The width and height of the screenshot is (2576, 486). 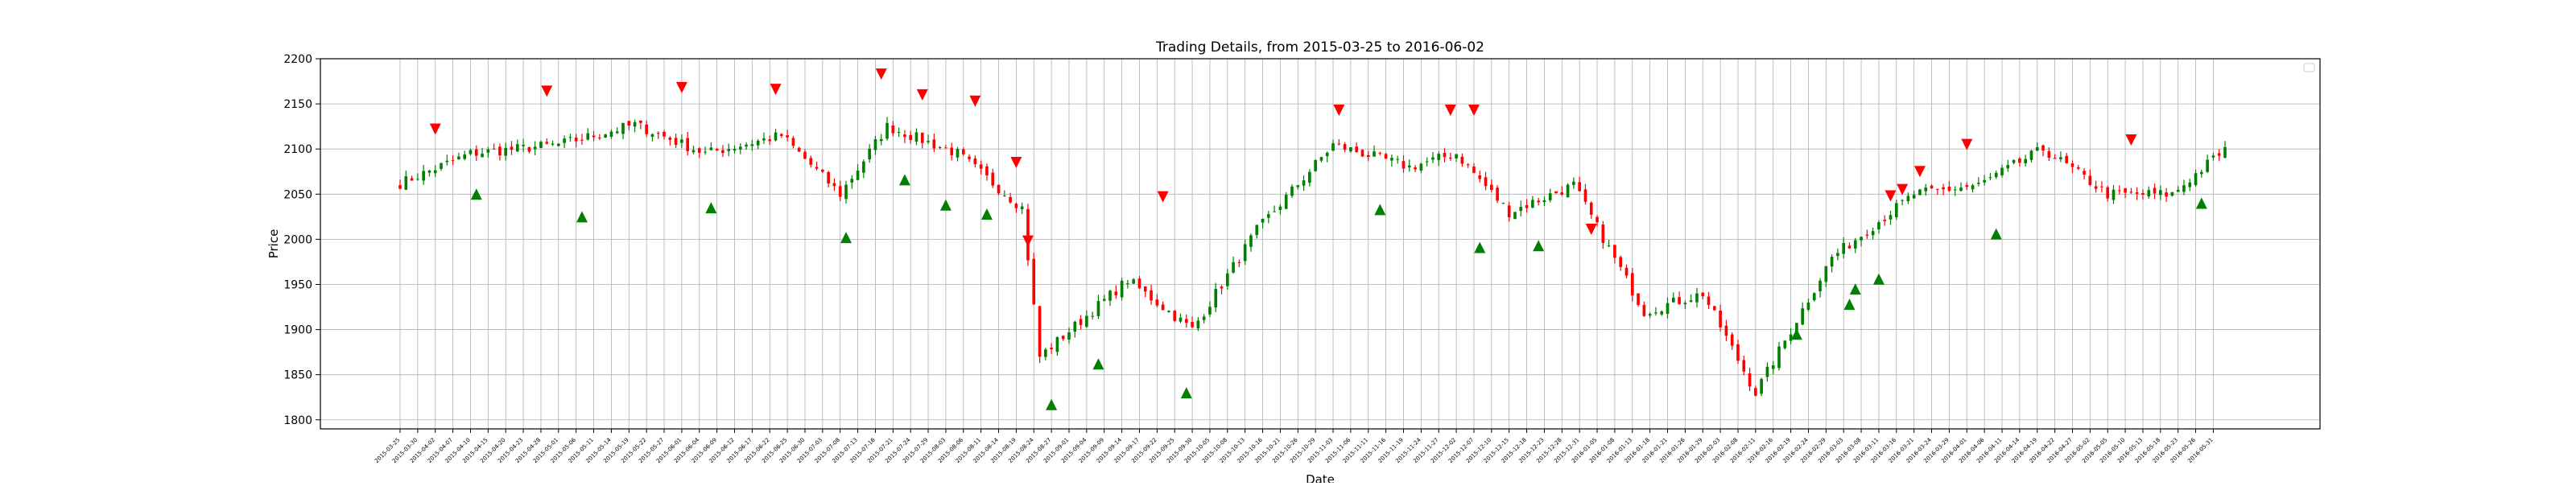 I want to click on y-tick-label: 1900, so click(x=297, y=330).